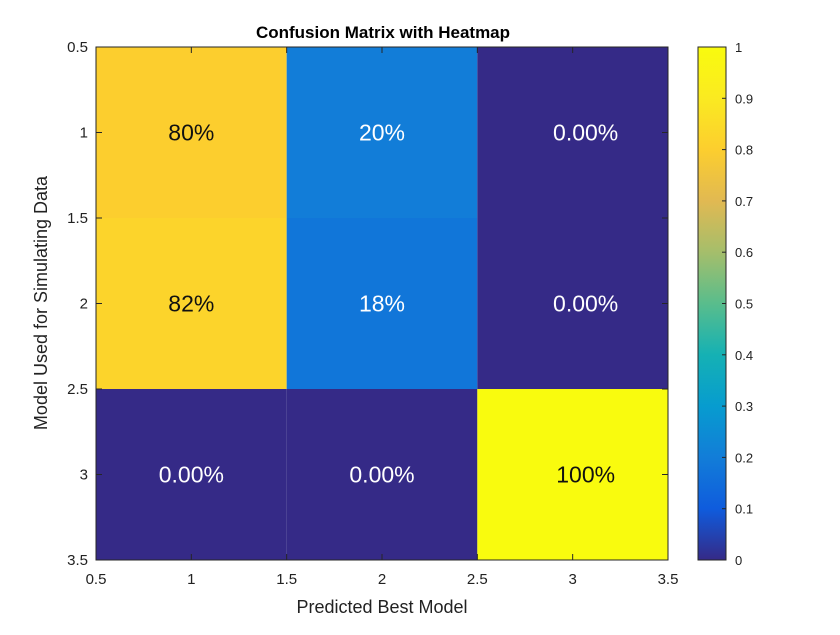 This screenshot has height=635, width=840. Describe the element at coordinates (572, 579) in the screenshot. I see `x-tick-label: 3` at that location.